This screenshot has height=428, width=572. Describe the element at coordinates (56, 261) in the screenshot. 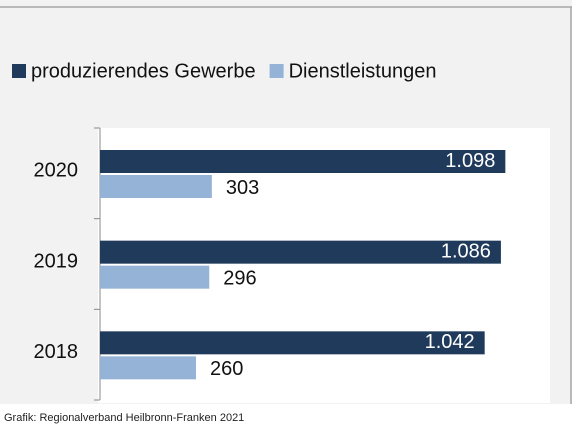

I see `y-tick-label: 2019` at that location.